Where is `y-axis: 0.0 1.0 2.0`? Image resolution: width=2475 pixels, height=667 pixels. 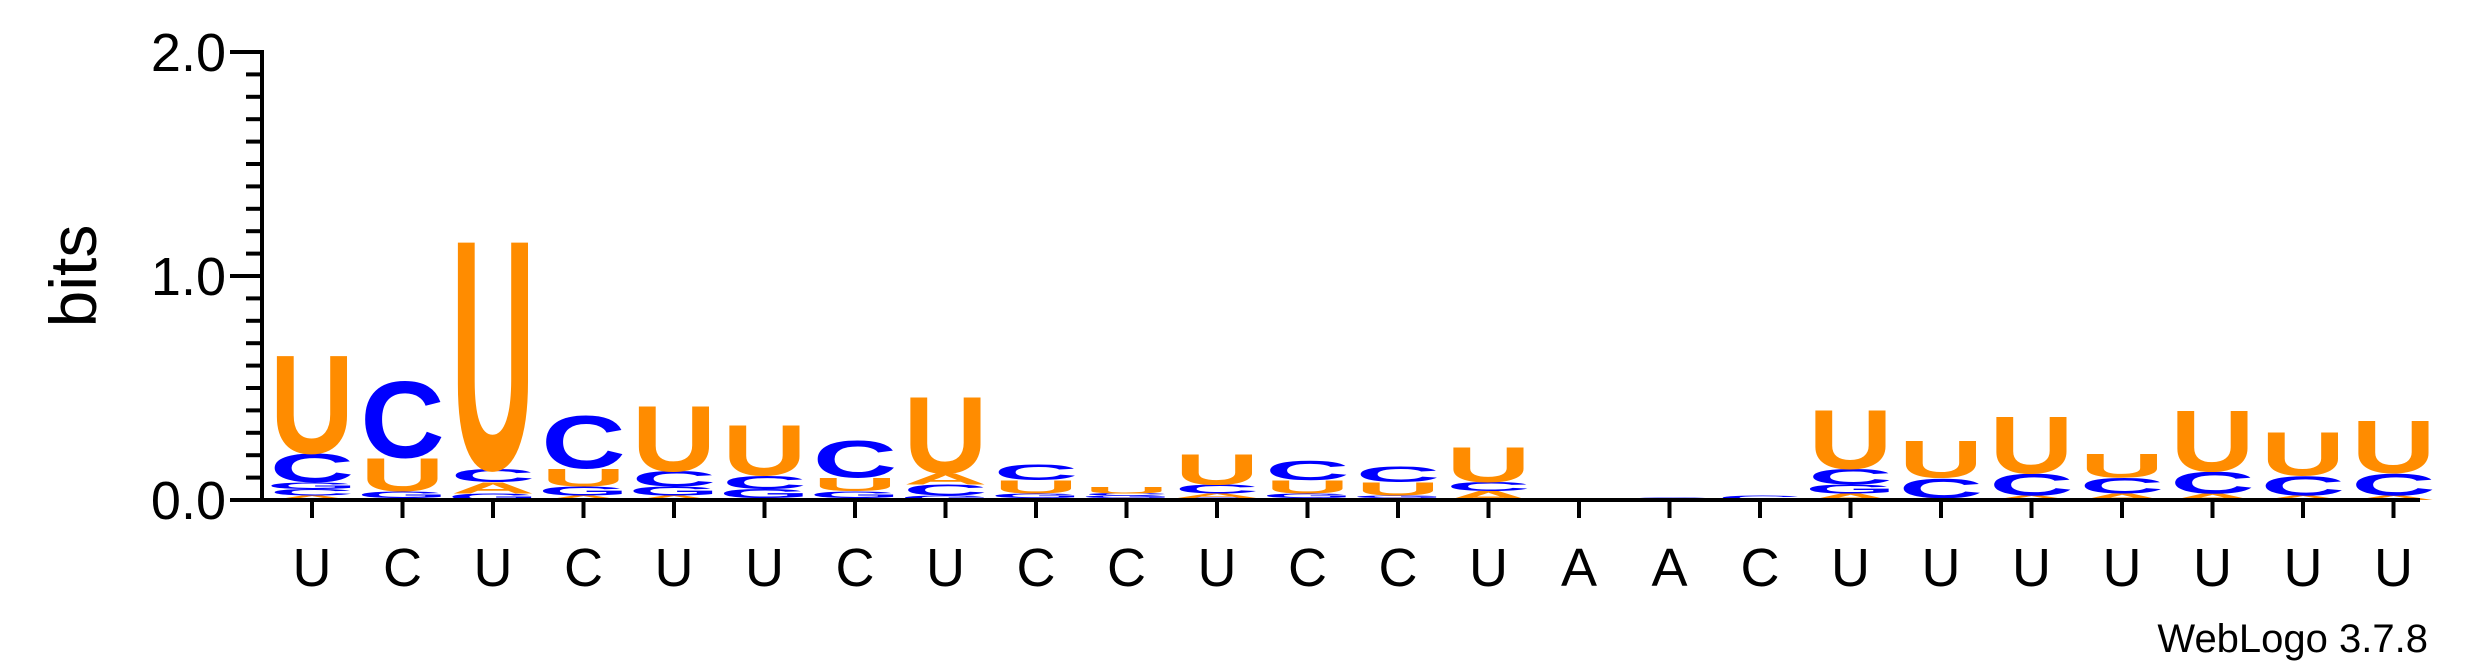 y-axis: 0.0 1.0 2.0 is located at coordinates (207, 277).